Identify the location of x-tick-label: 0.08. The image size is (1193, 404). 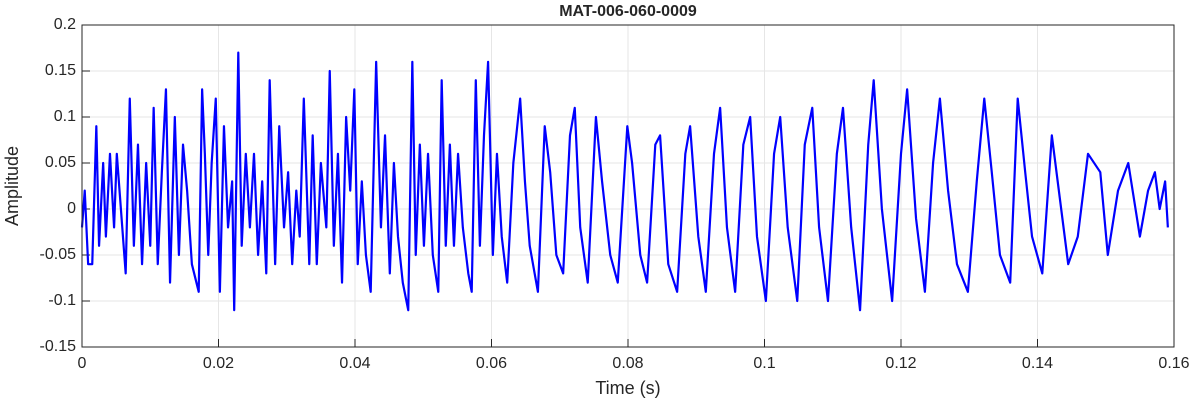
(627, 363).